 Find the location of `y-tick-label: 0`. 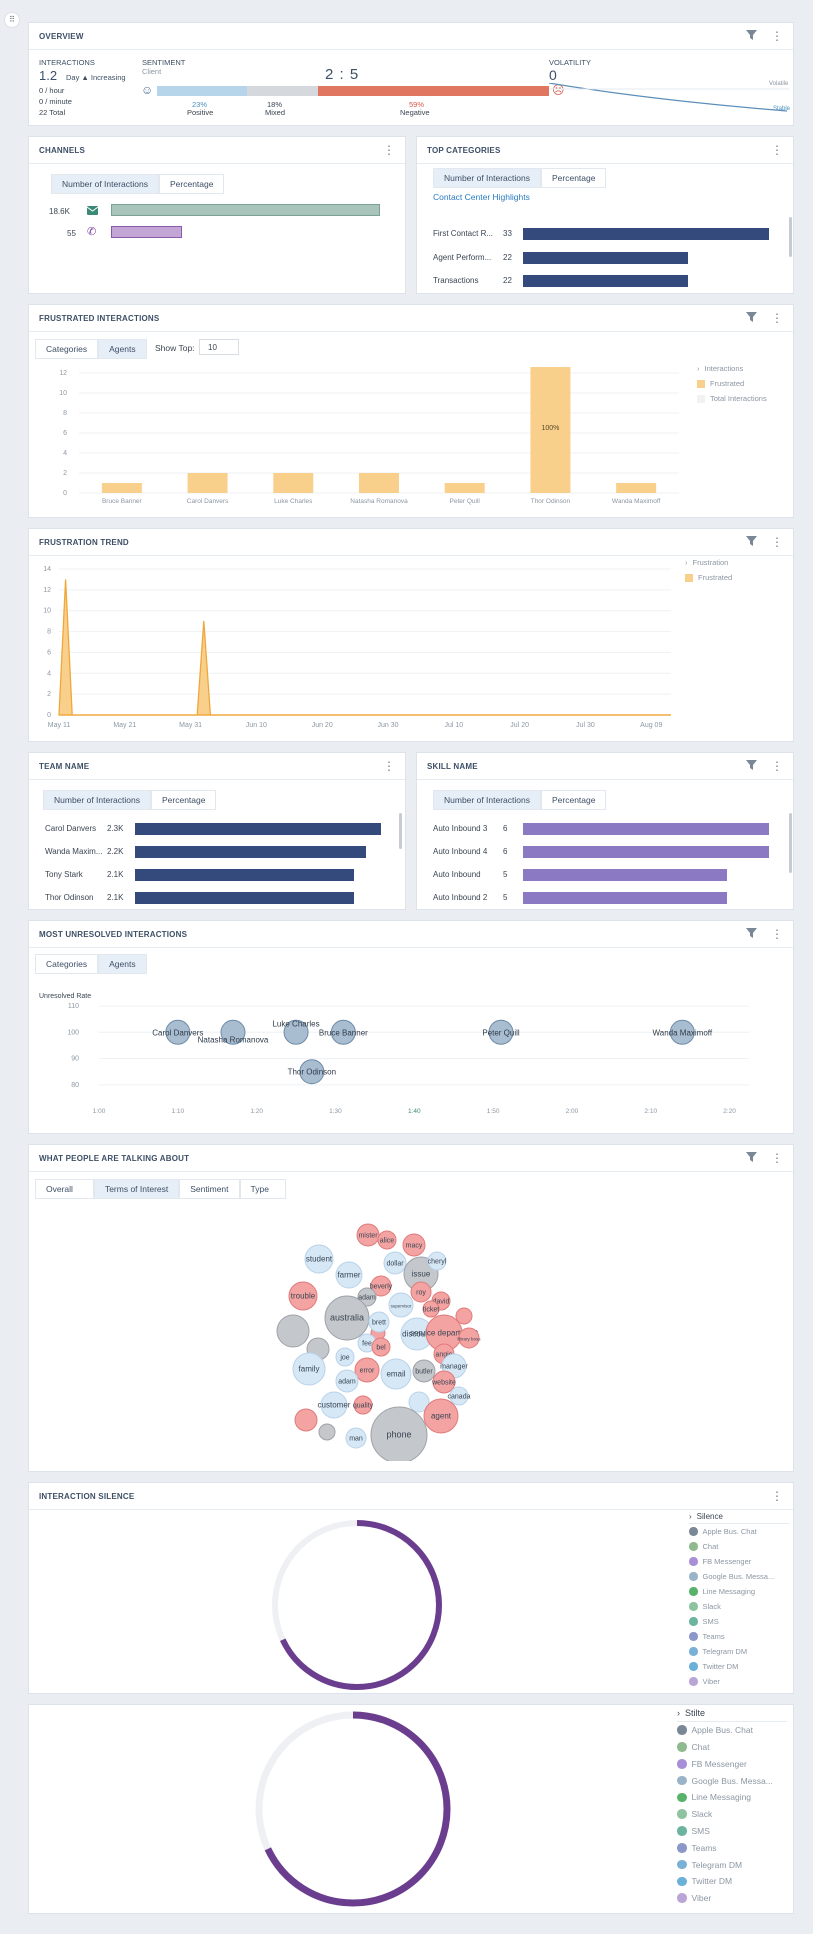

y-tick-label: 0 is located at coordinates (65, 493).